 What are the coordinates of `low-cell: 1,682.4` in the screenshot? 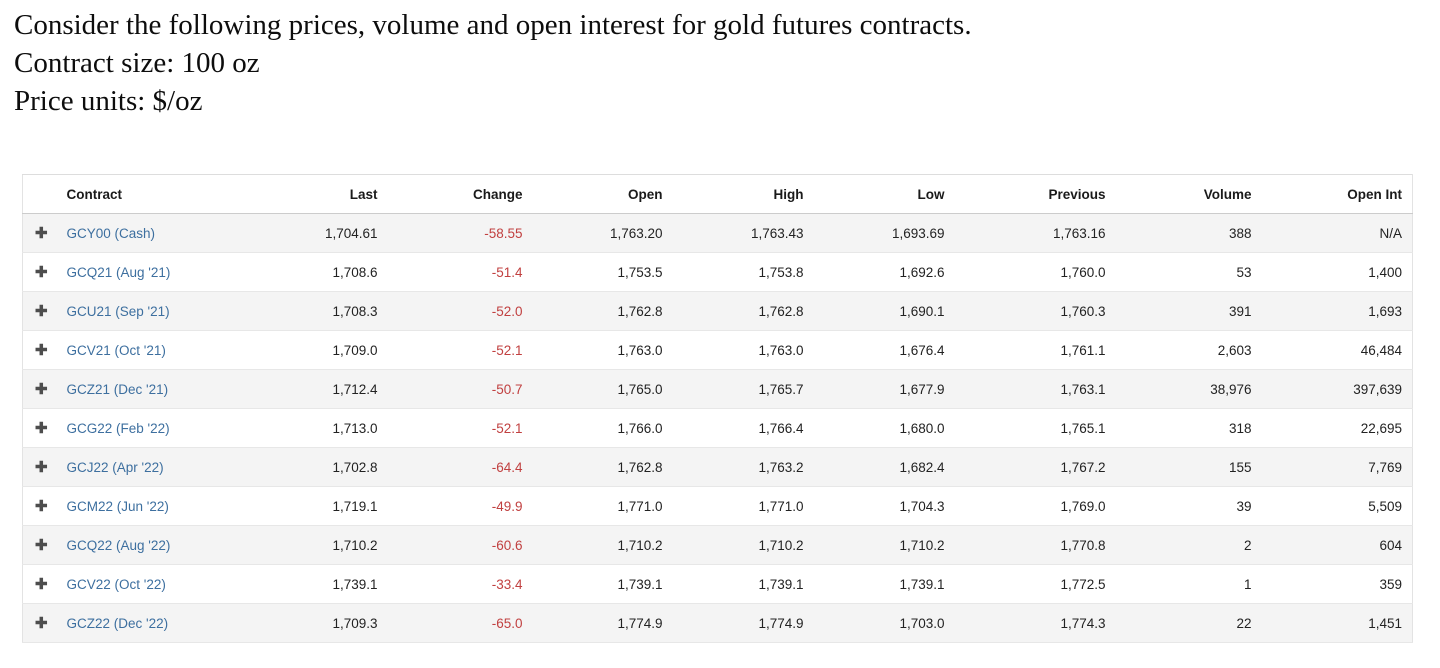 It's located at (884, 467).